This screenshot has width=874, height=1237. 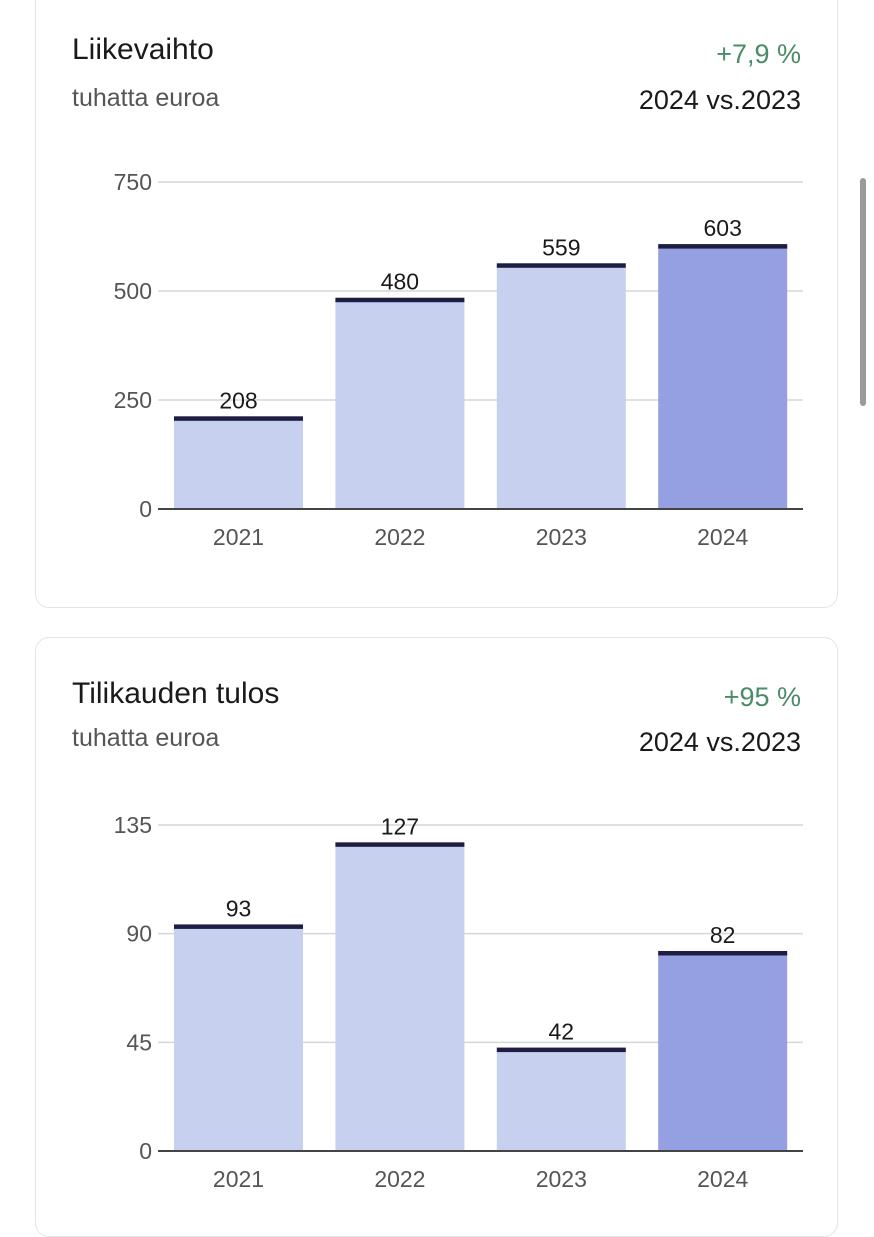 I want to click on y-tick-label: 90, so click(x=139, y=934).